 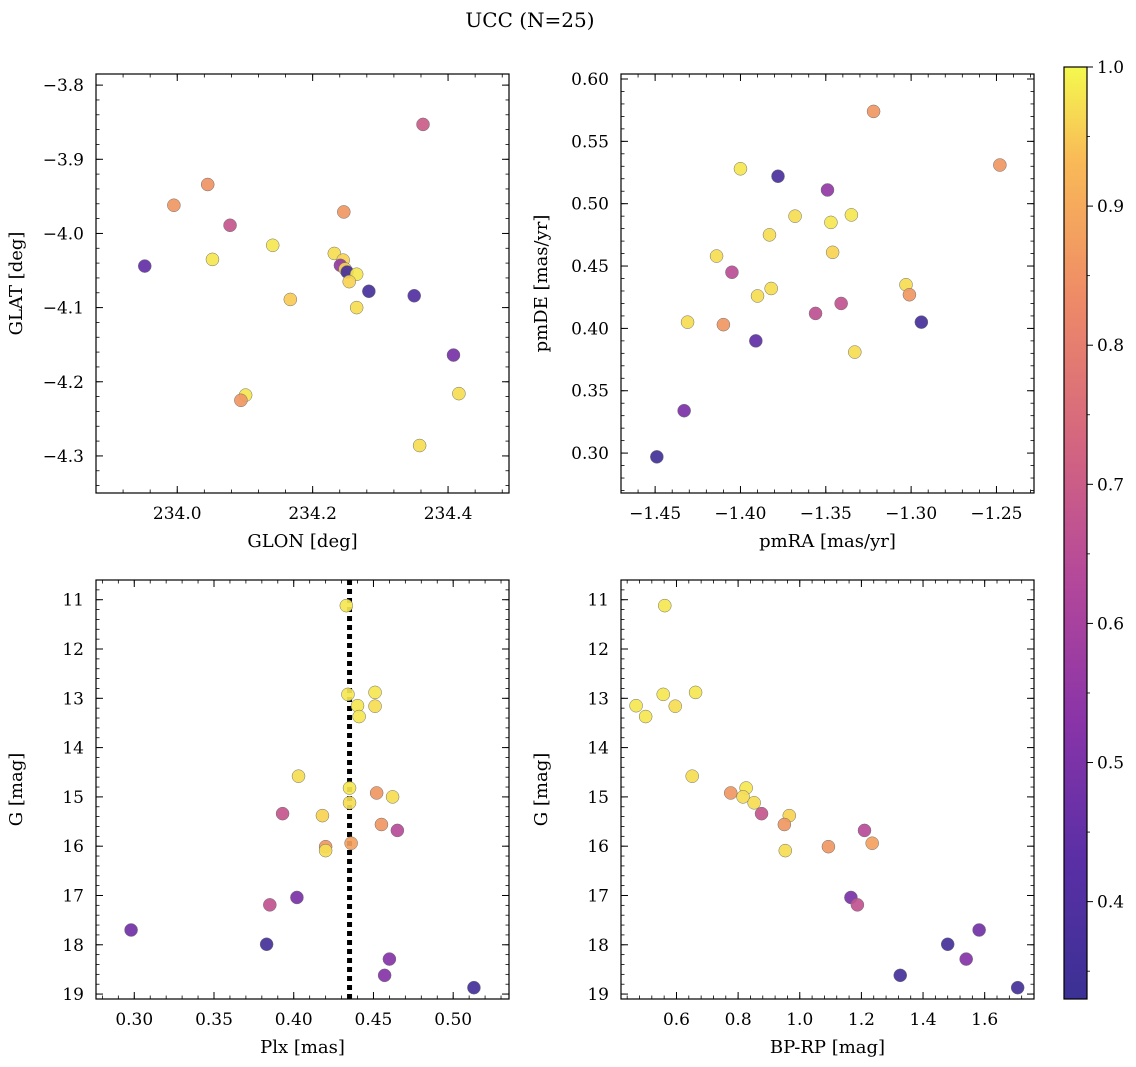 What do you see at coordinates (738, 1020) in the screenshot?
I see `x-tick-label: 0.8` at bounding box center [738, 1020].